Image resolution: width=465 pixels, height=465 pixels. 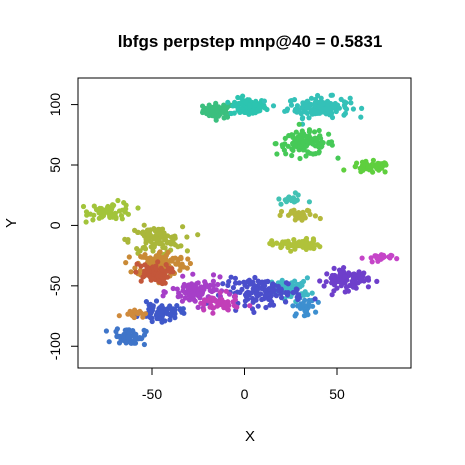 I want to click on y-axis: -100 -50 0 50 100, so click(x=63, y=226).